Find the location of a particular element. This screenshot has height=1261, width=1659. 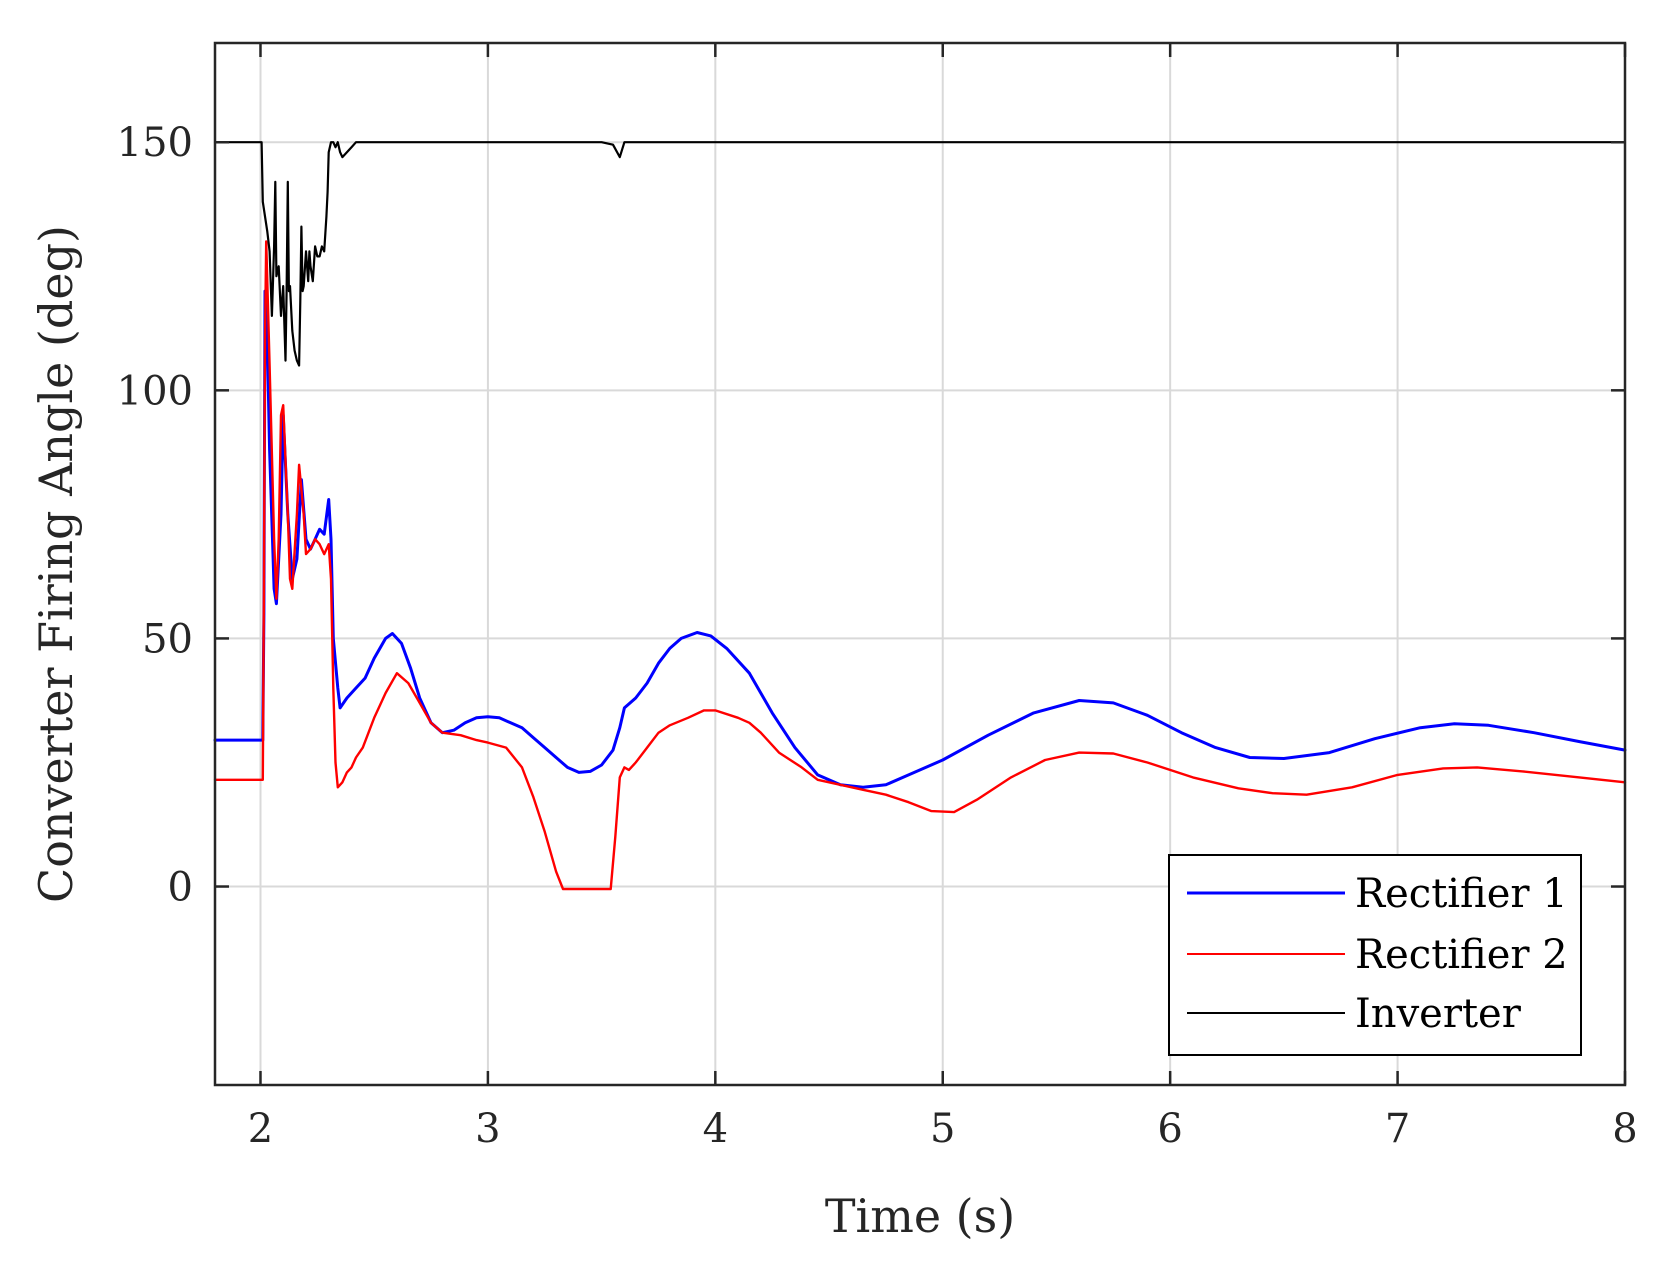

legend-label-rectifier-2: Rectifier 2 is located at coordinates (1461, 955).